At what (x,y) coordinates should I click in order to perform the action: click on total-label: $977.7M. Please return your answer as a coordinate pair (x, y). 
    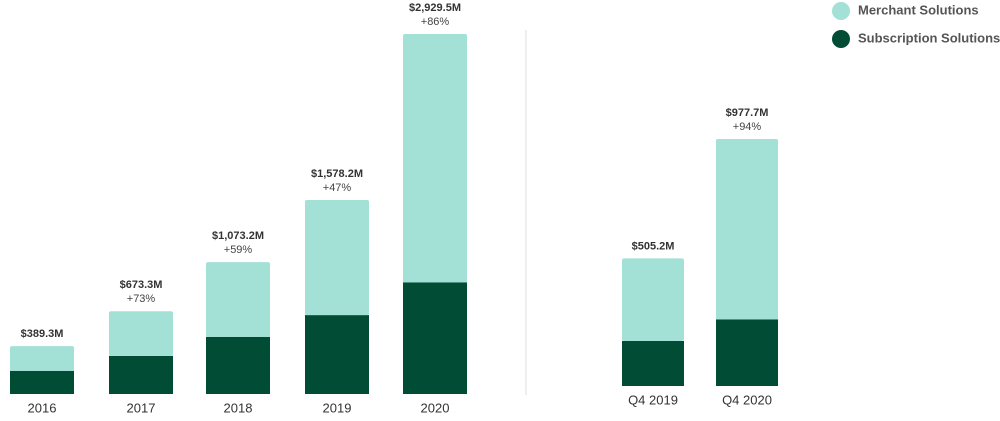
    Looking at the image, I should click on (747, 113).